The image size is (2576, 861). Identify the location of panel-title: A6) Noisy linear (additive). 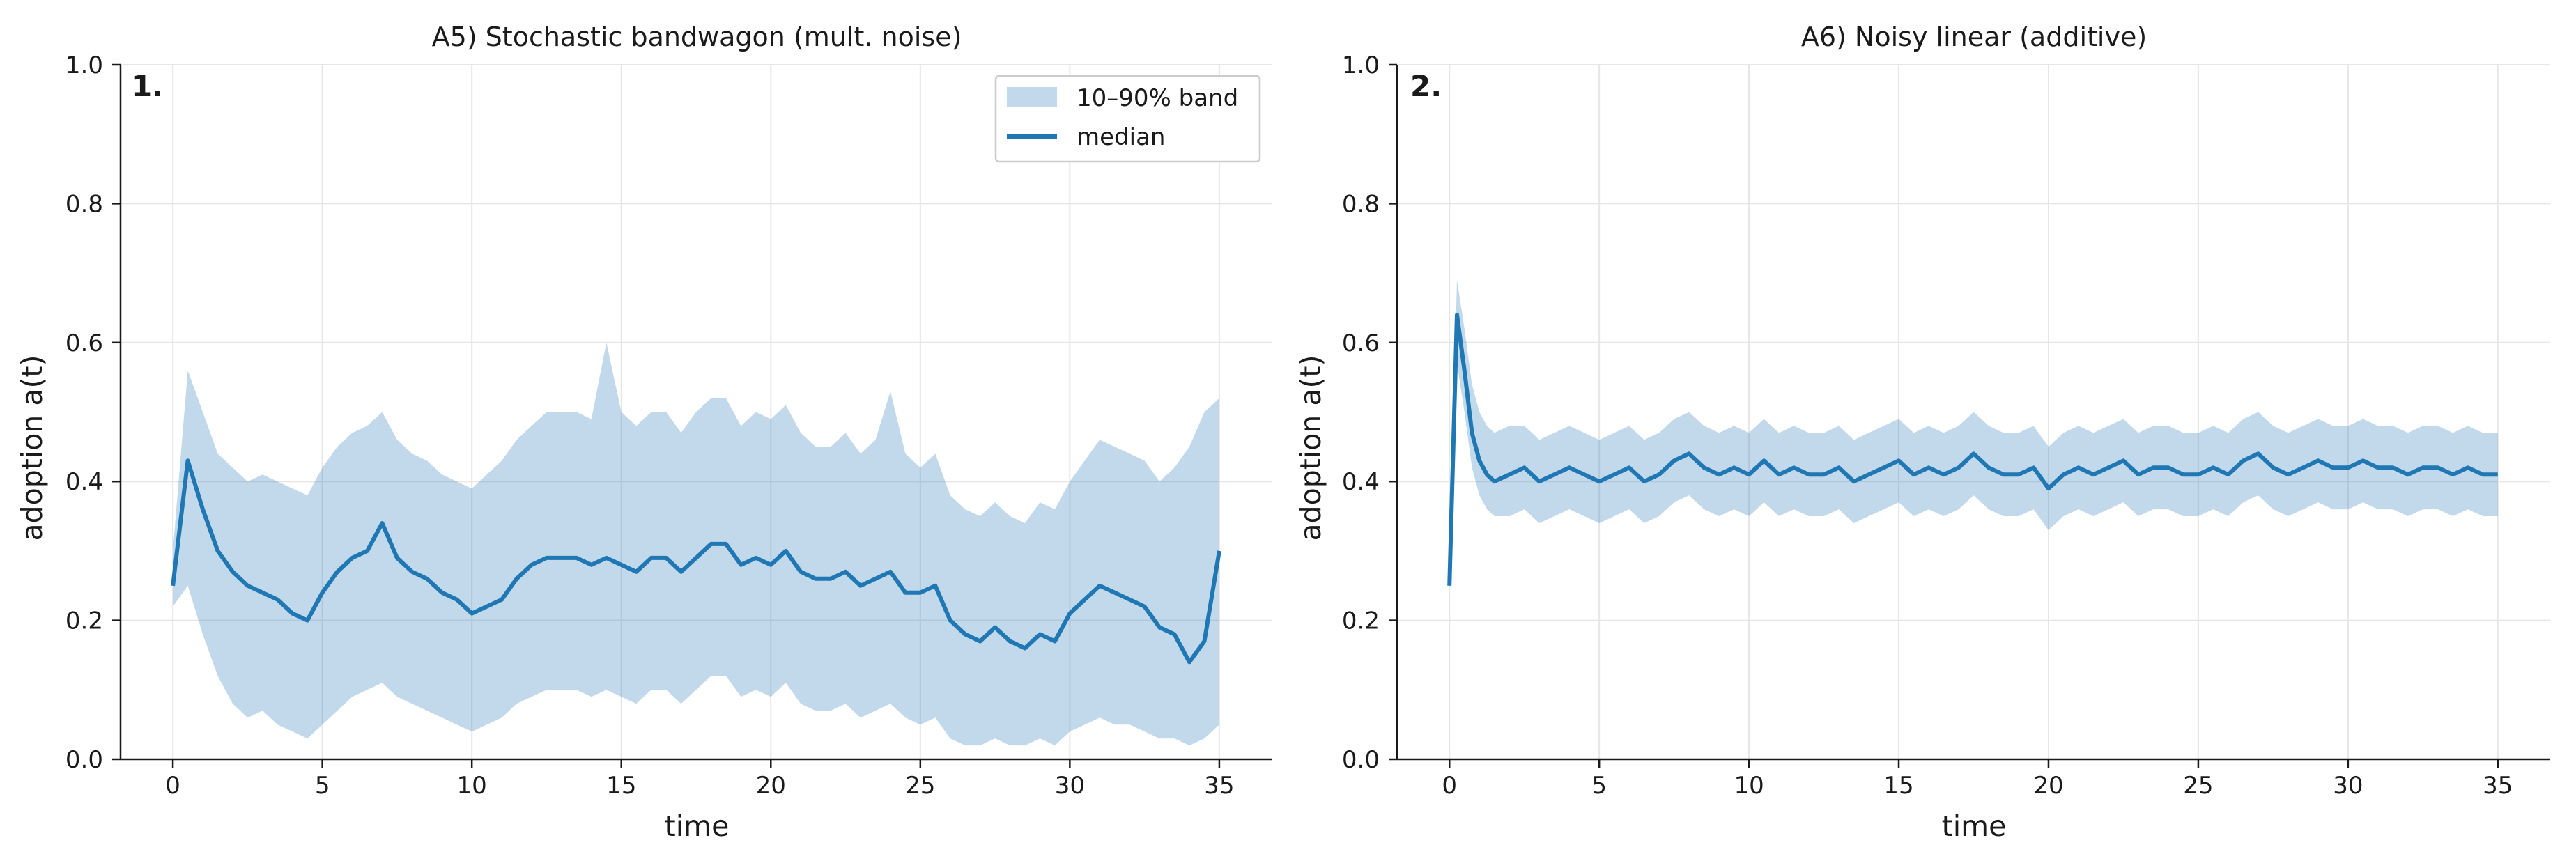
(1974, 37).